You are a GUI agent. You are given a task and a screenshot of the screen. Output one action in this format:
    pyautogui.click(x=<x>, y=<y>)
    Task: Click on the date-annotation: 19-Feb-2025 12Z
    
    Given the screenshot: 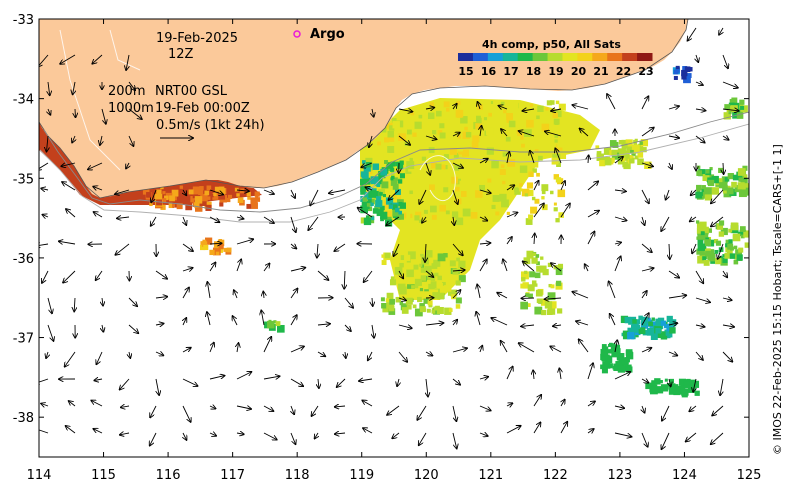 What is the action you would take?
    pyautogui.click(x=197, y=46)
    